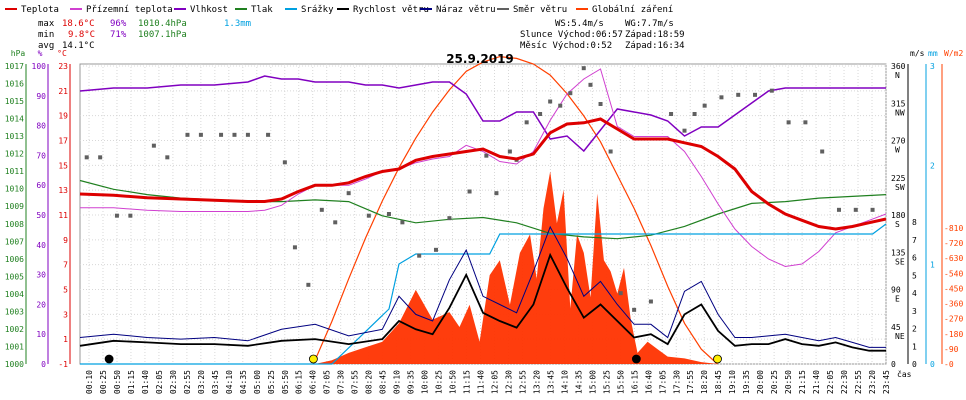  What do you see at coordinates (63, 165) in the screenshot?
I see `degc-tick-label: 15` at bounding box center [63, 165].